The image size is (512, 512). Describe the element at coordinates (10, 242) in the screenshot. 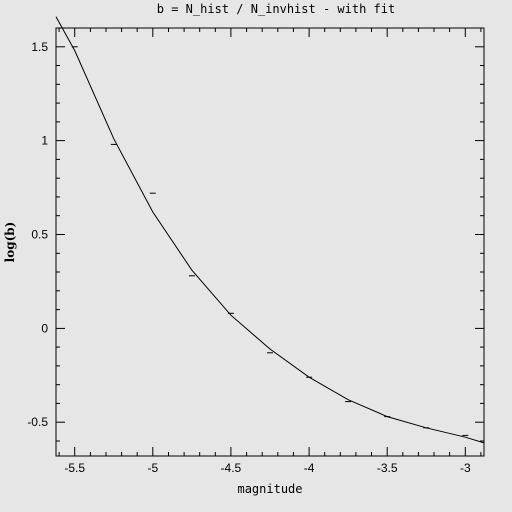

I see `y-axis-label: log(b)` at that location.